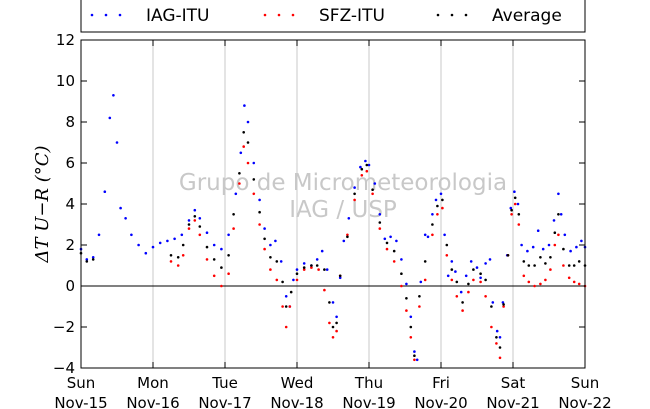 The height and width of the screenshot is (409, 650). I want to click on x-tick-date-7: Nov-22, so click(584, 401).